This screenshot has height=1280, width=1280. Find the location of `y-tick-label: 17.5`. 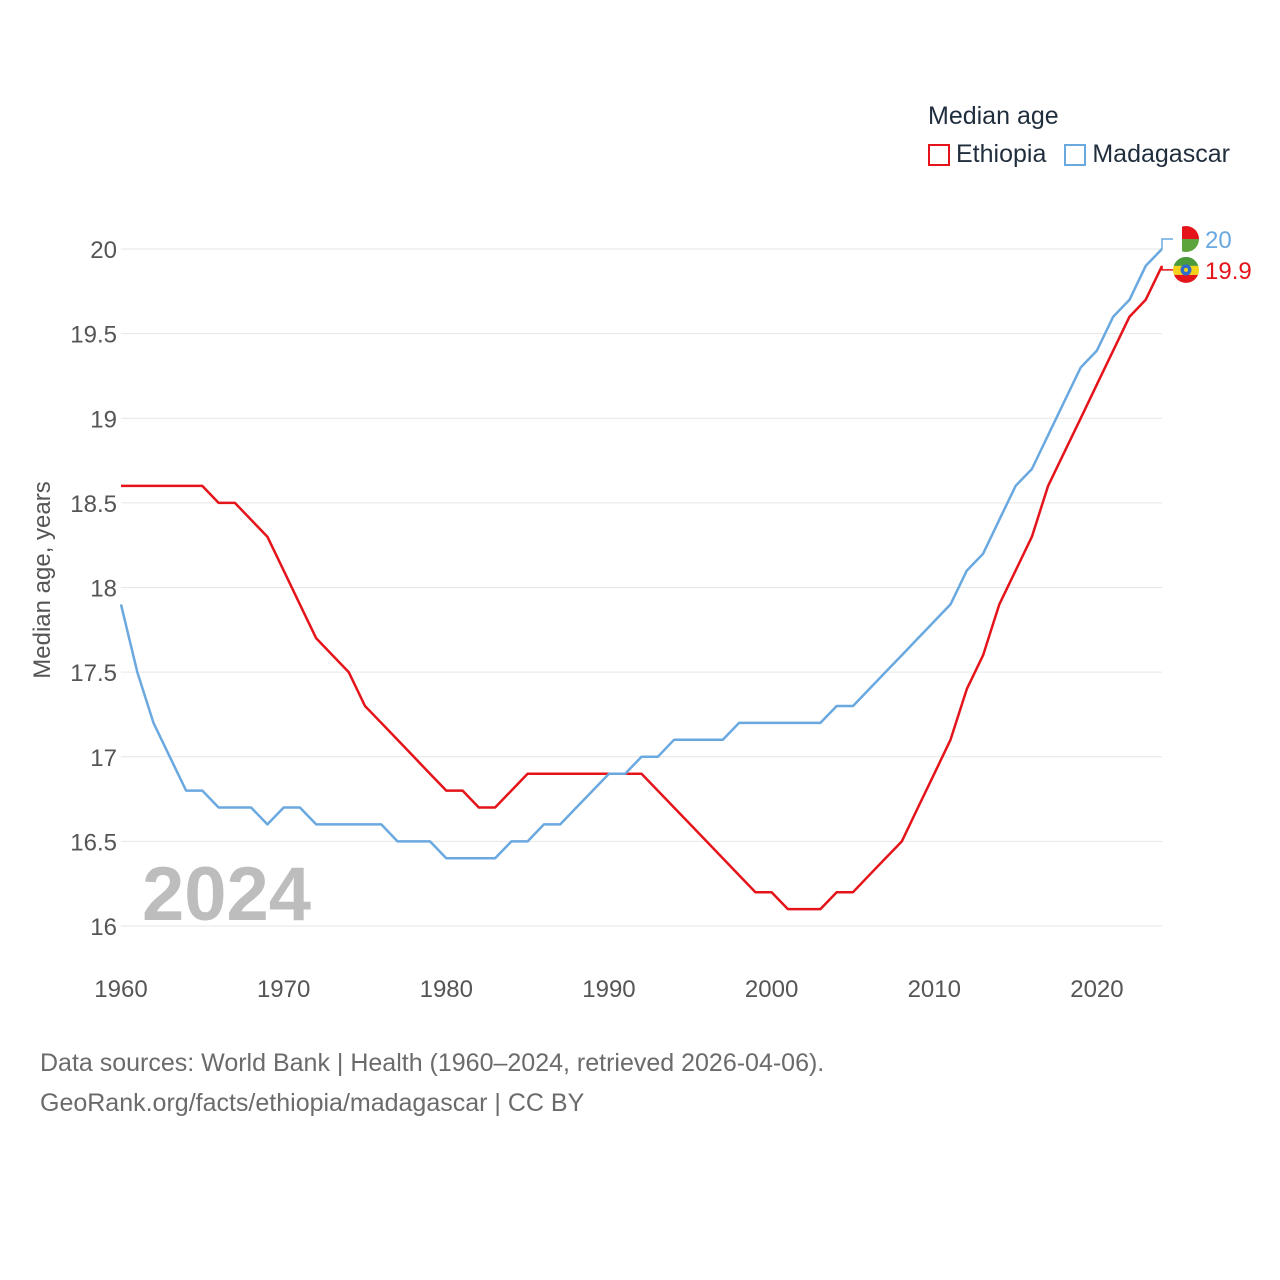

y-tick-label: 17.5 is located at coordinates (93, 673).